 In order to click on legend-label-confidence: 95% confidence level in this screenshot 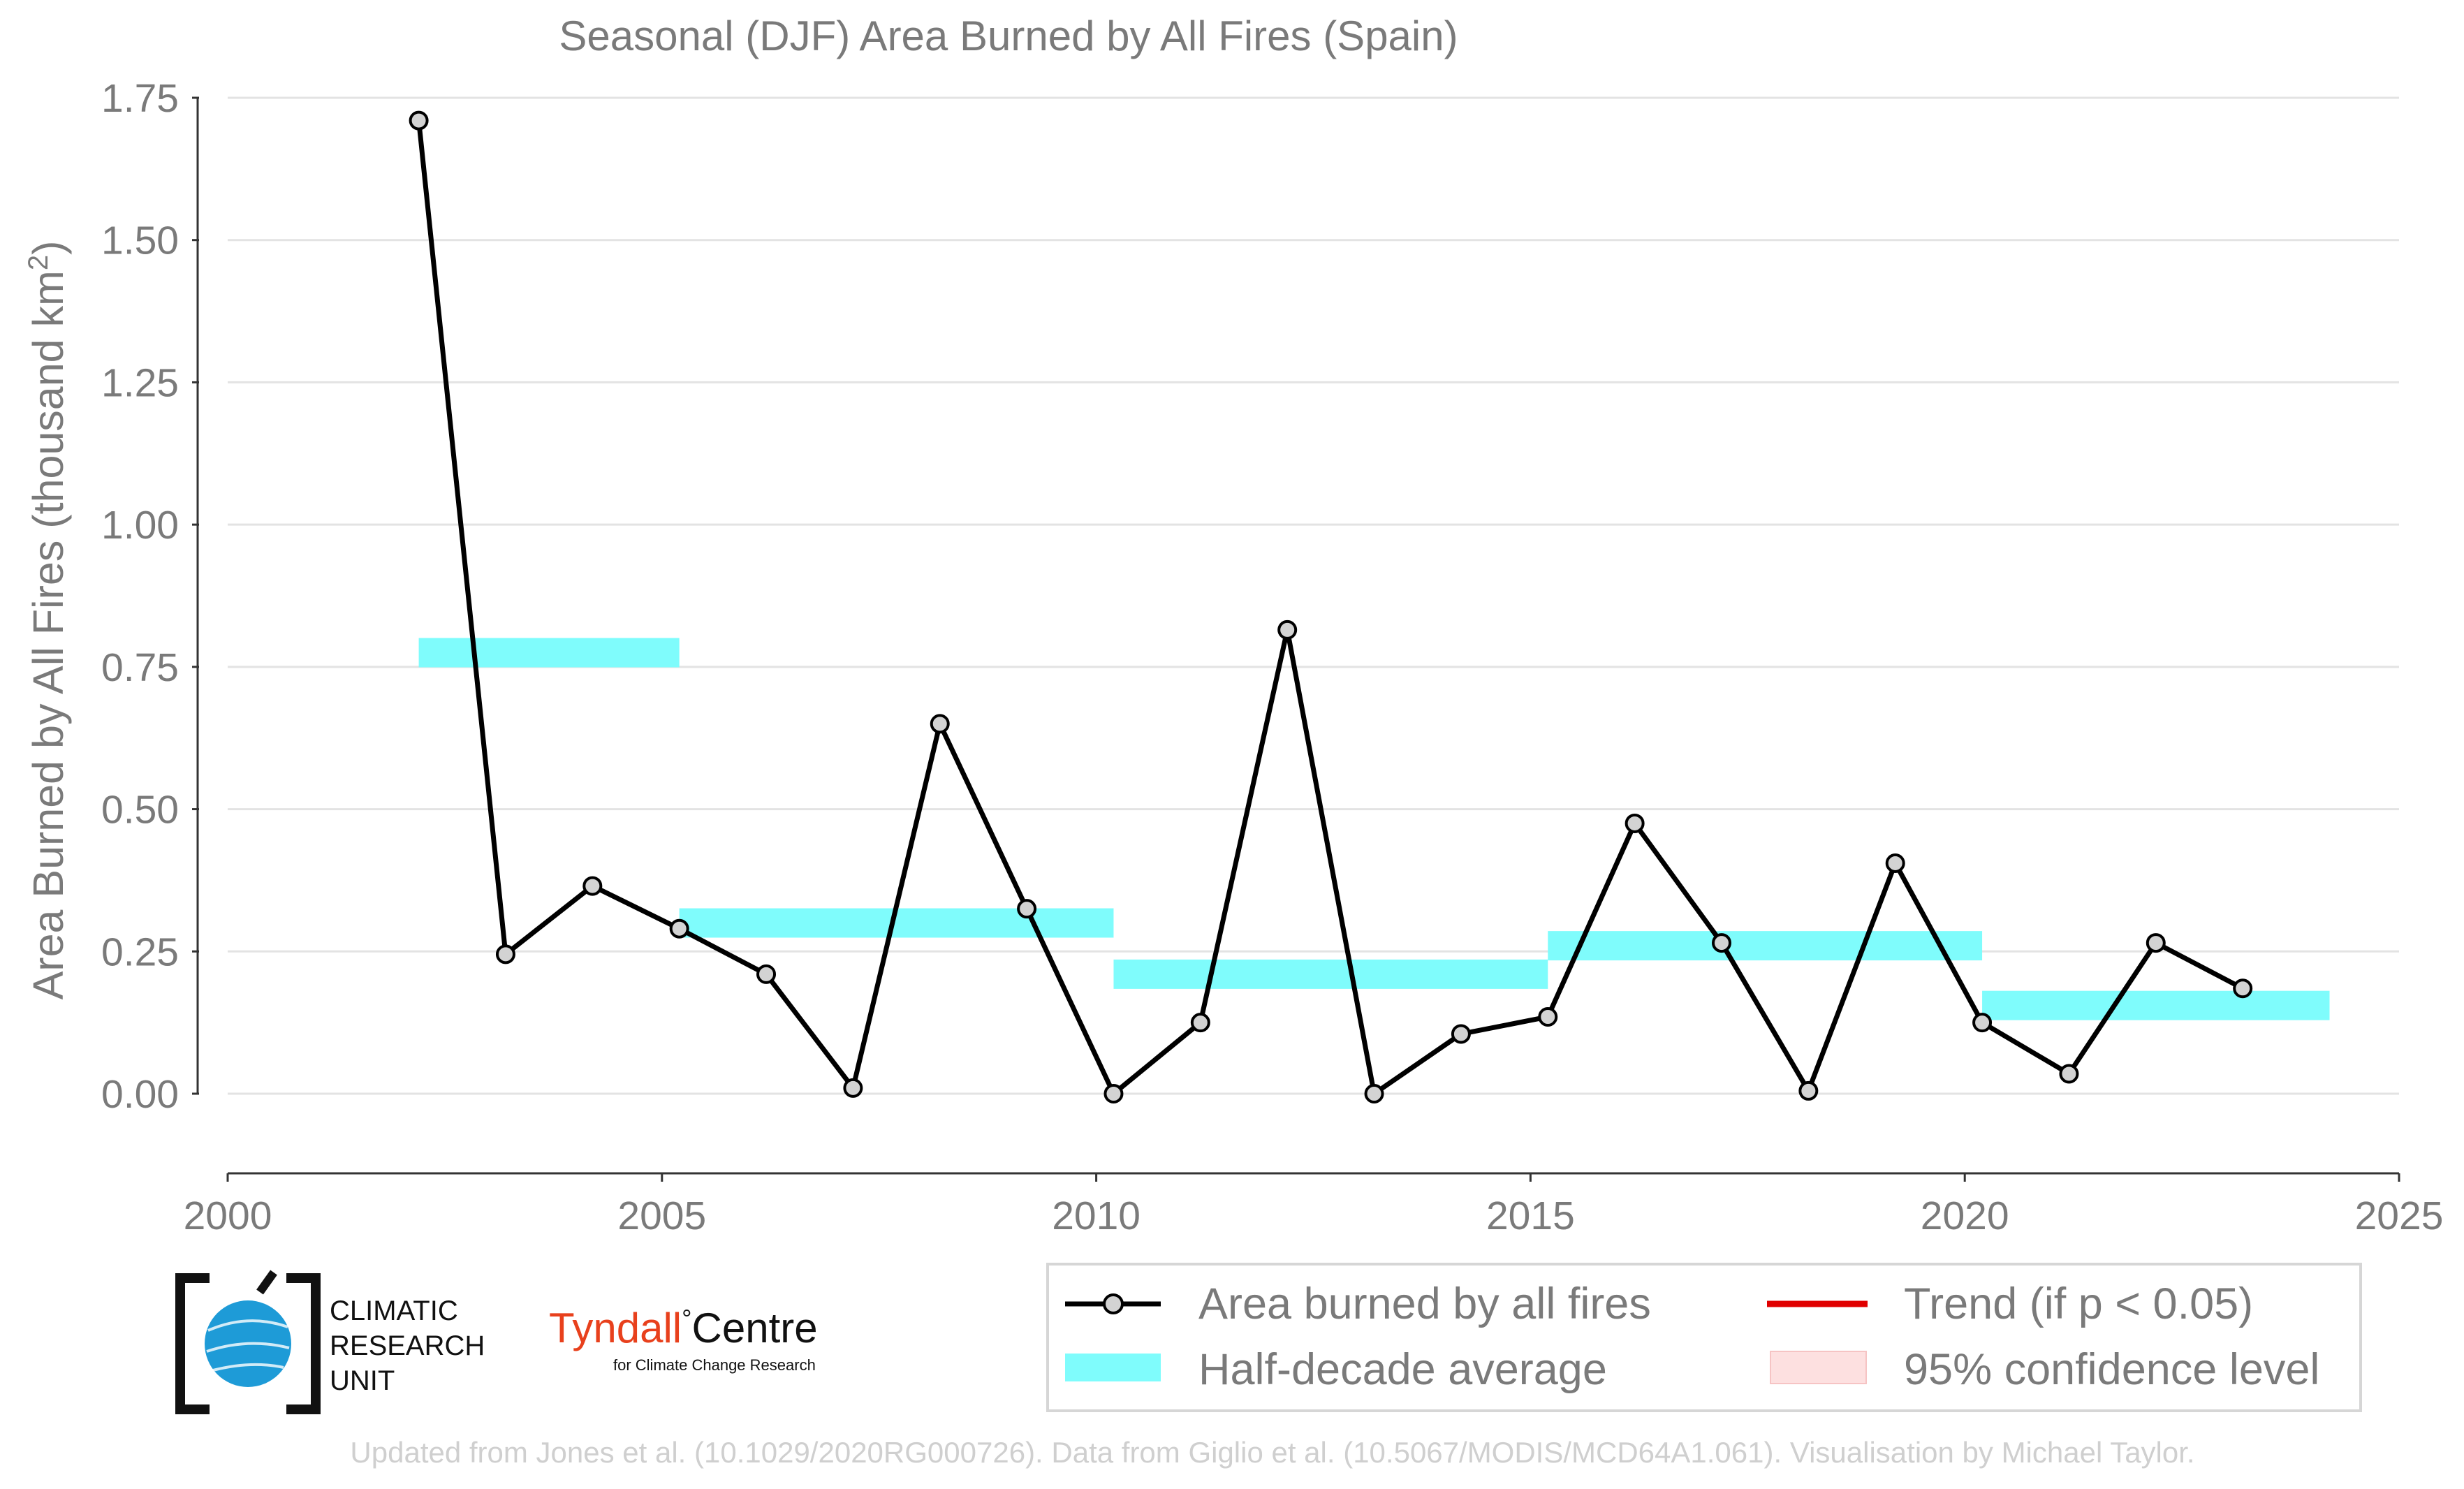, I will do `click(2111, 1369)`.